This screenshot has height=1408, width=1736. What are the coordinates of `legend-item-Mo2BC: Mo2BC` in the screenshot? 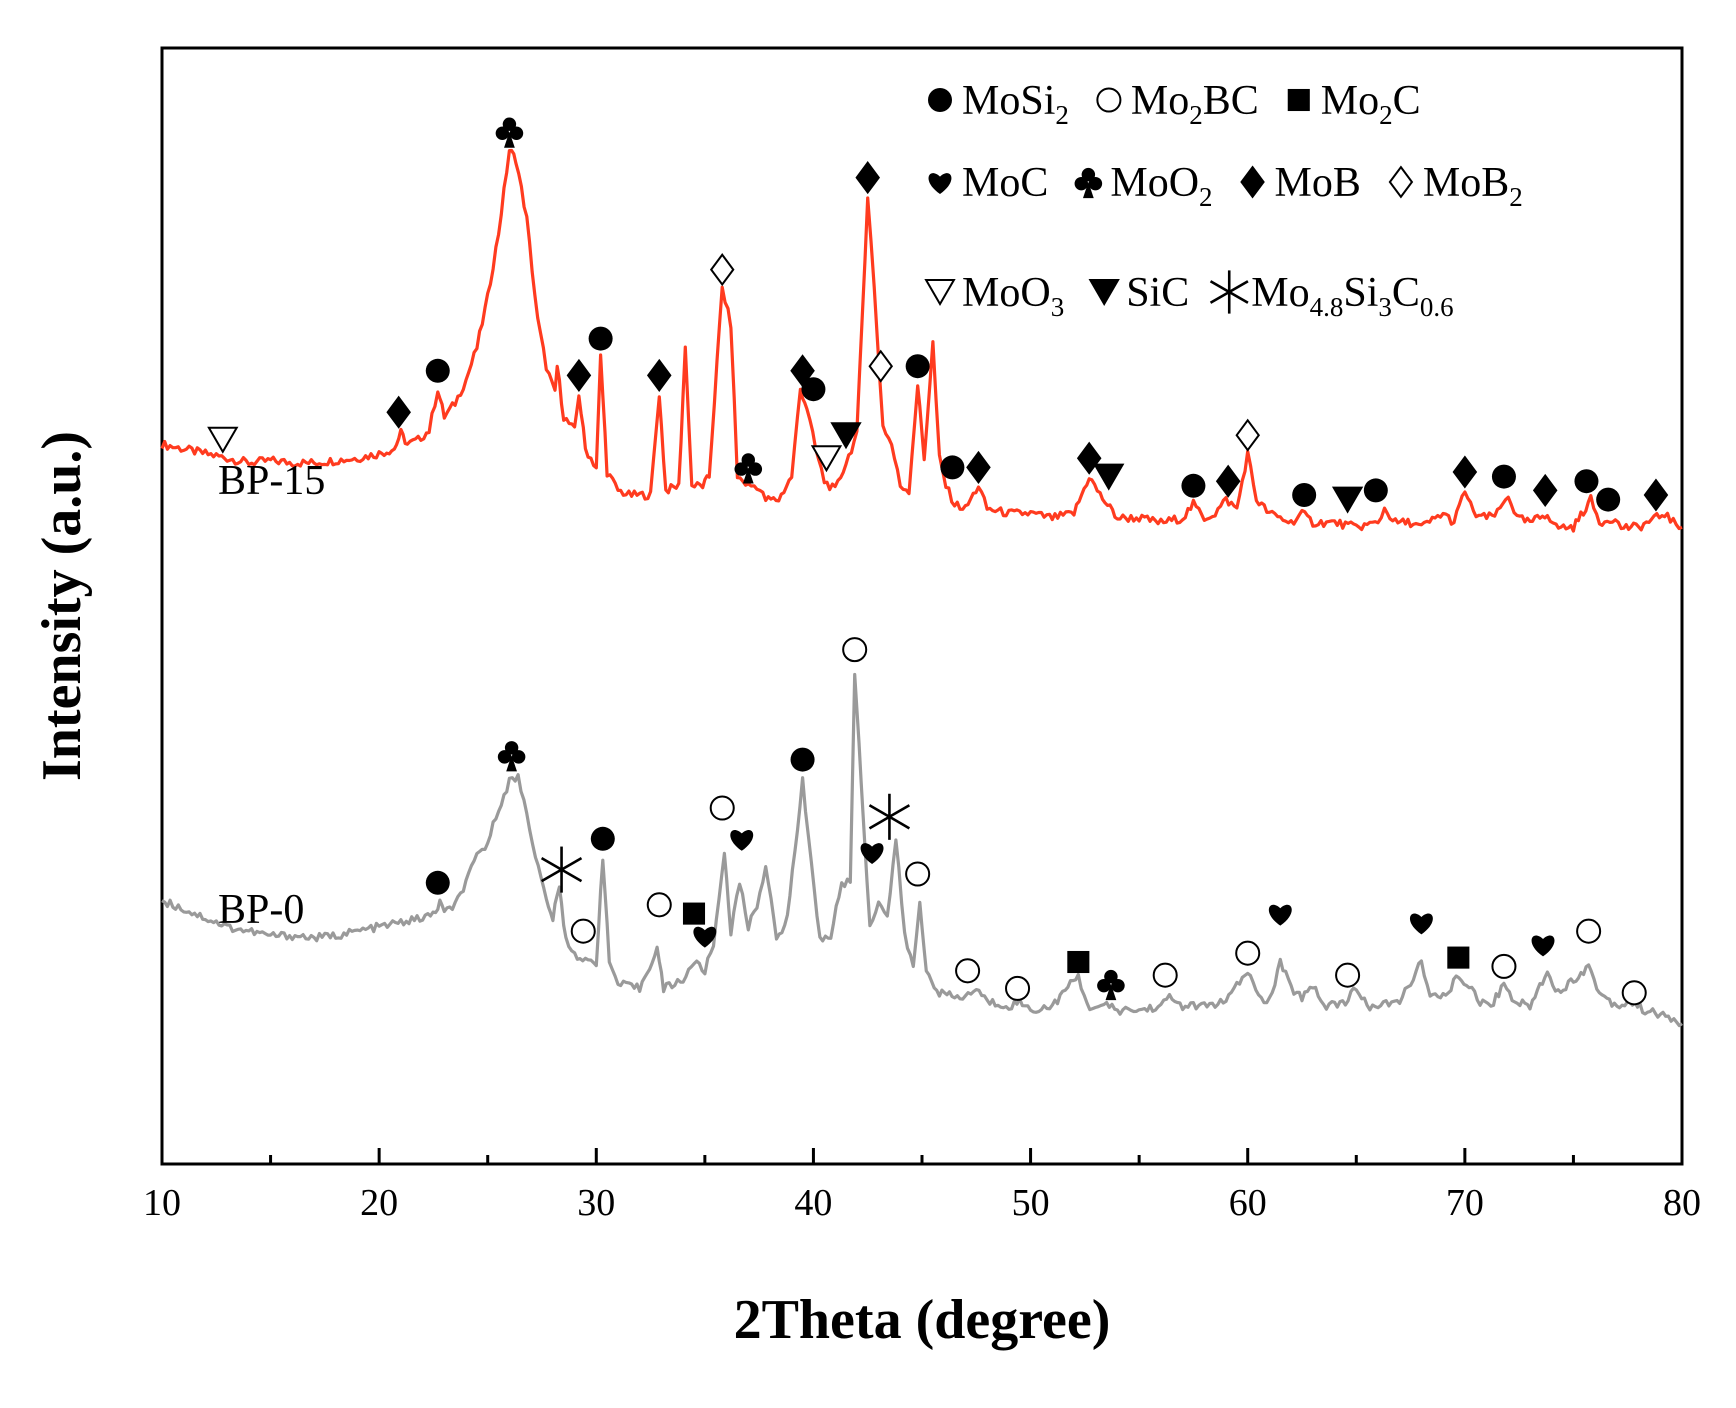 It's located at (1177, 104).